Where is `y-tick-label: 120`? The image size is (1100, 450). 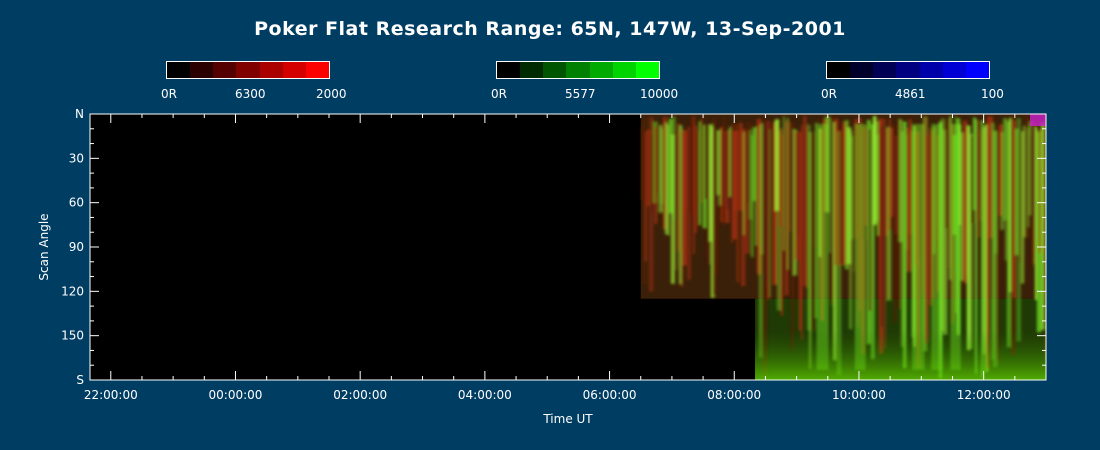 y-tick-label: 120 is located at coordinates (72, 291).